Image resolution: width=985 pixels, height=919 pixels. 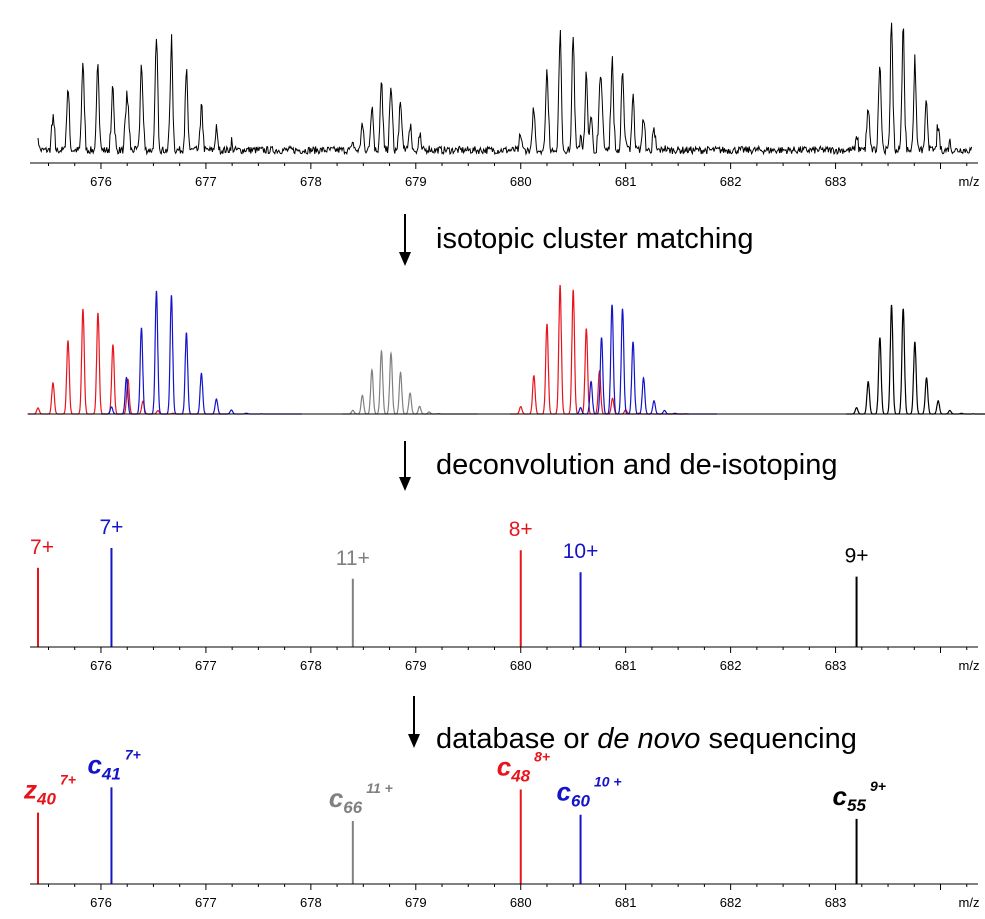 I want to click on step-label-sequencing-post: sequencing, so click(x=778, y=739).